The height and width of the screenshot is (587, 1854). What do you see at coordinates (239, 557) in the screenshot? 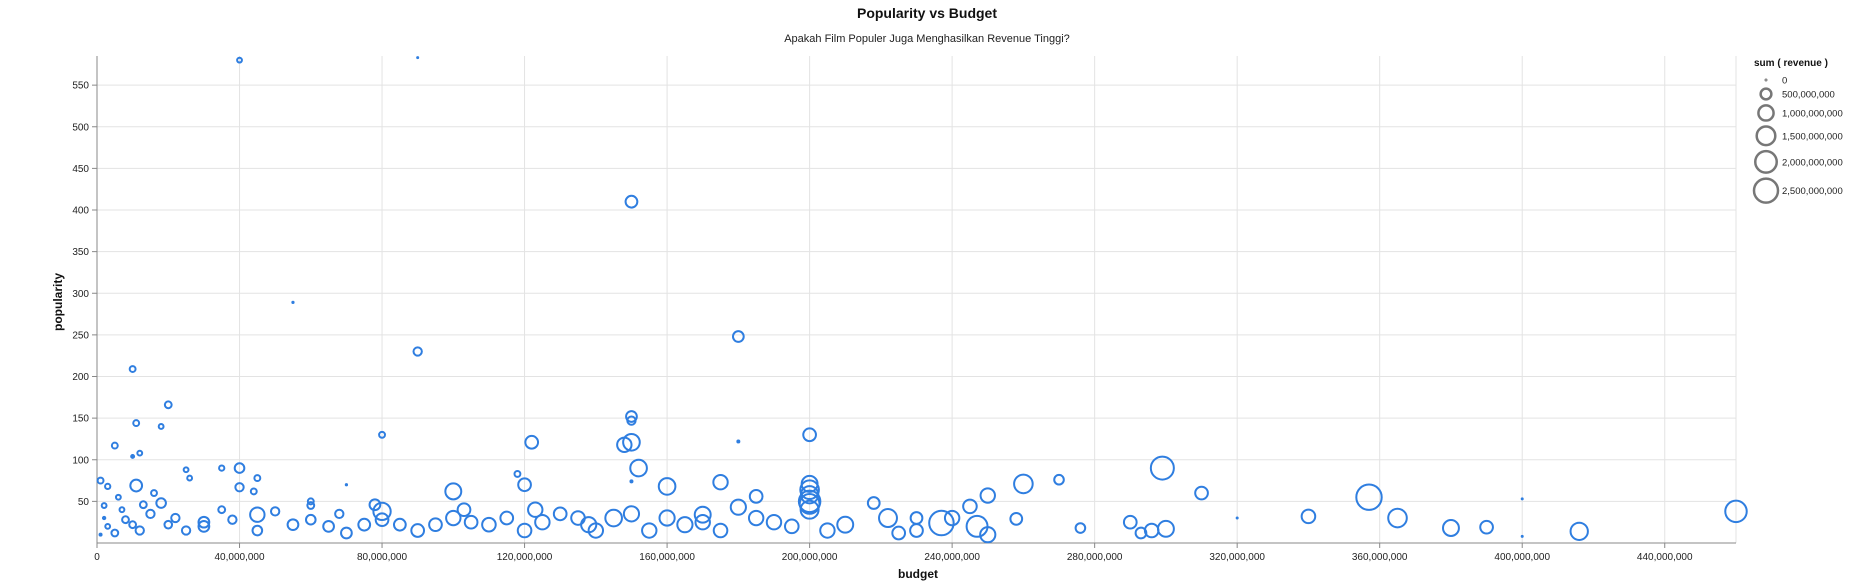
I see `x-tick-label: 40,000,000` at bounding box center [239, 557].